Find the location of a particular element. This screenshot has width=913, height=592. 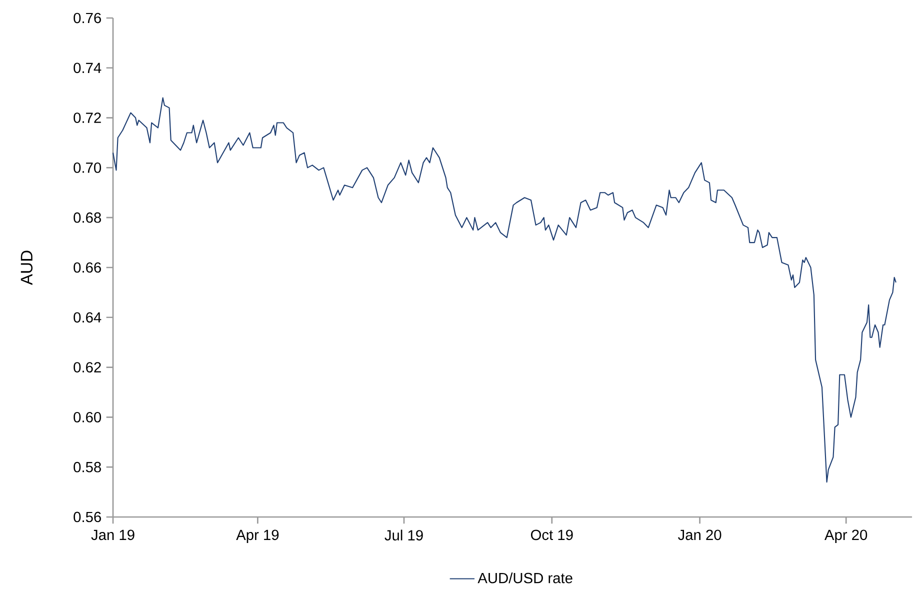

x-tick-label: Jul 19 is located at coordinates (403, 535).